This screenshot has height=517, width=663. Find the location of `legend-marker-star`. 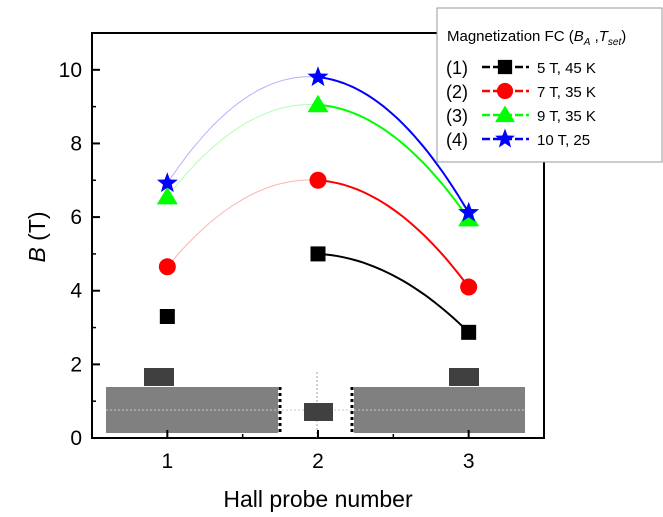

legend-marker-star is located at coordinates (505, 138).